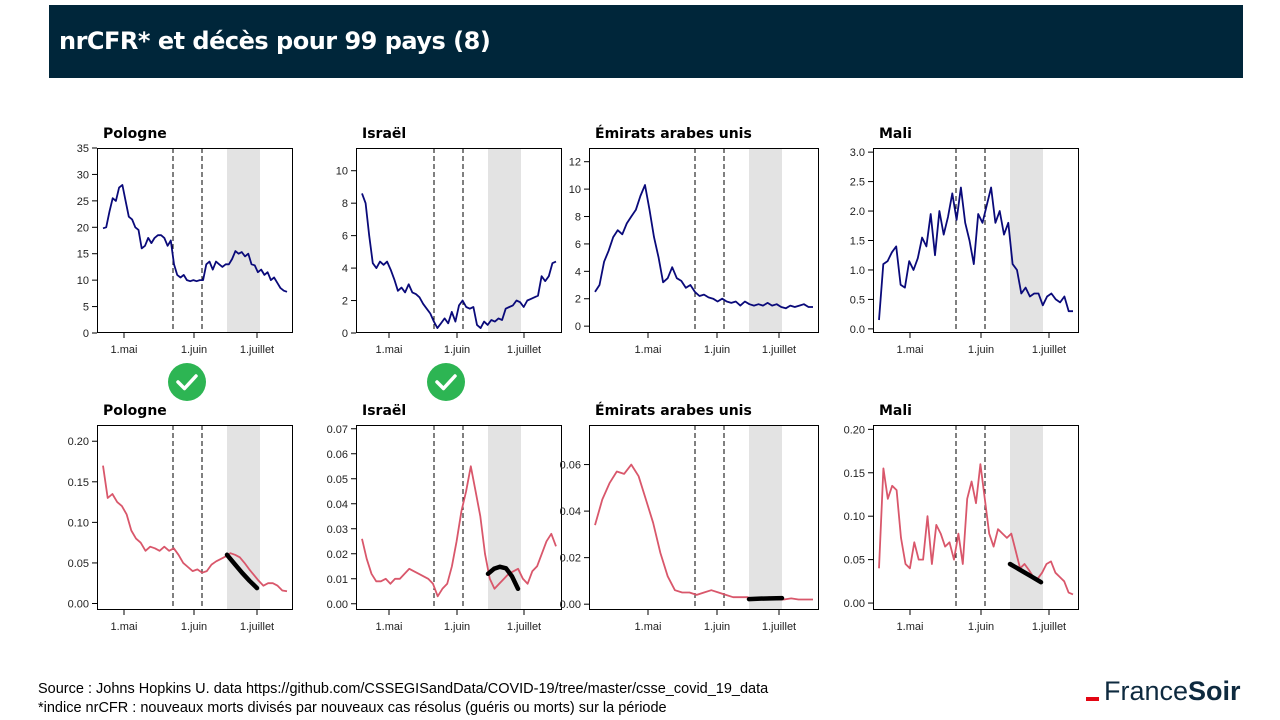 This screenshot has height=720, width=1280. Describe the element at coordinates (1214, 691) in the screenshot. I see `logo-part2: Soir` at that location.